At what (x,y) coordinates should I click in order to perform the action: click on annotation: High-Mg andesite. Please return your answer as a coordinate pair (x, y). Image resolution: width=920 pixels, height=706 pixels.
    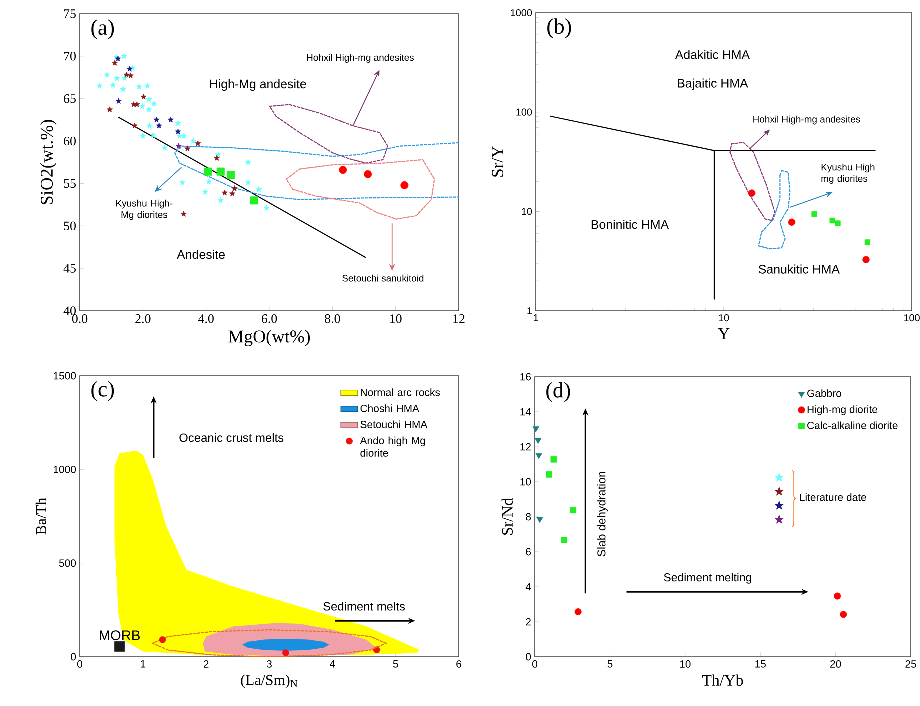
    Looking at the image, I should click on (258, 85).